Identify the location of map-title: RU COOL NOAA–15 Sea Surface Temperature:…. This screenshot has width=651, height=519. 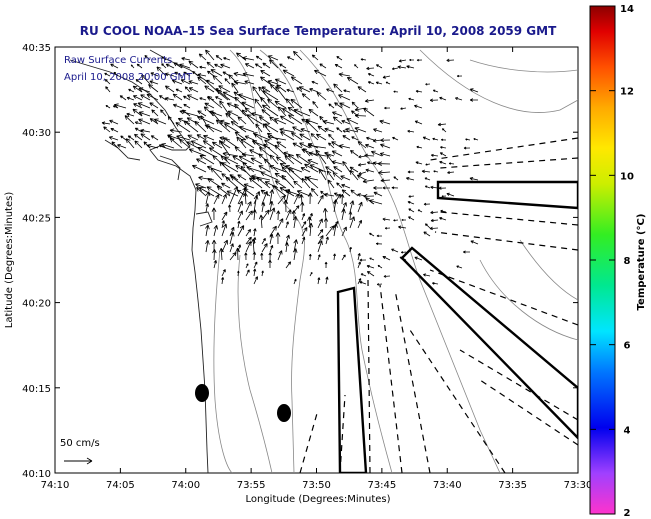
(318, 31).